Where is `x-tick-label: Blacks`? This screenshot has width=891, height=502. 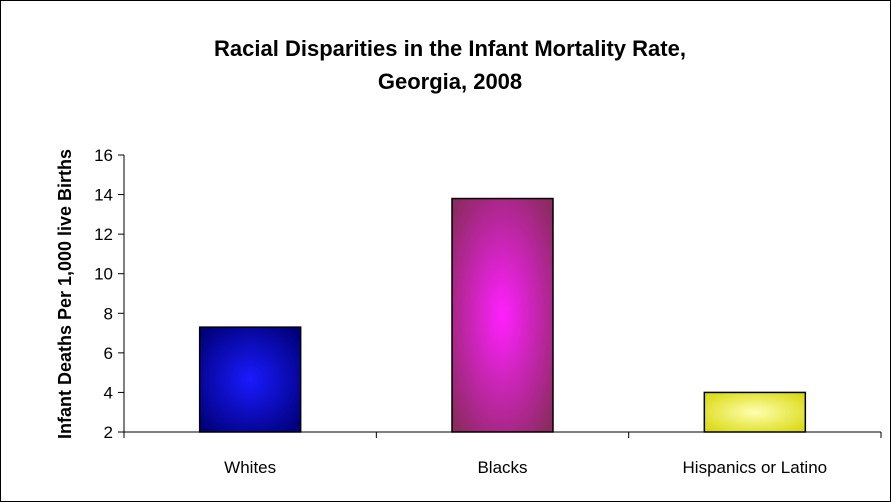
x-tick-label: Blacks is located at coordinates (502, 467).